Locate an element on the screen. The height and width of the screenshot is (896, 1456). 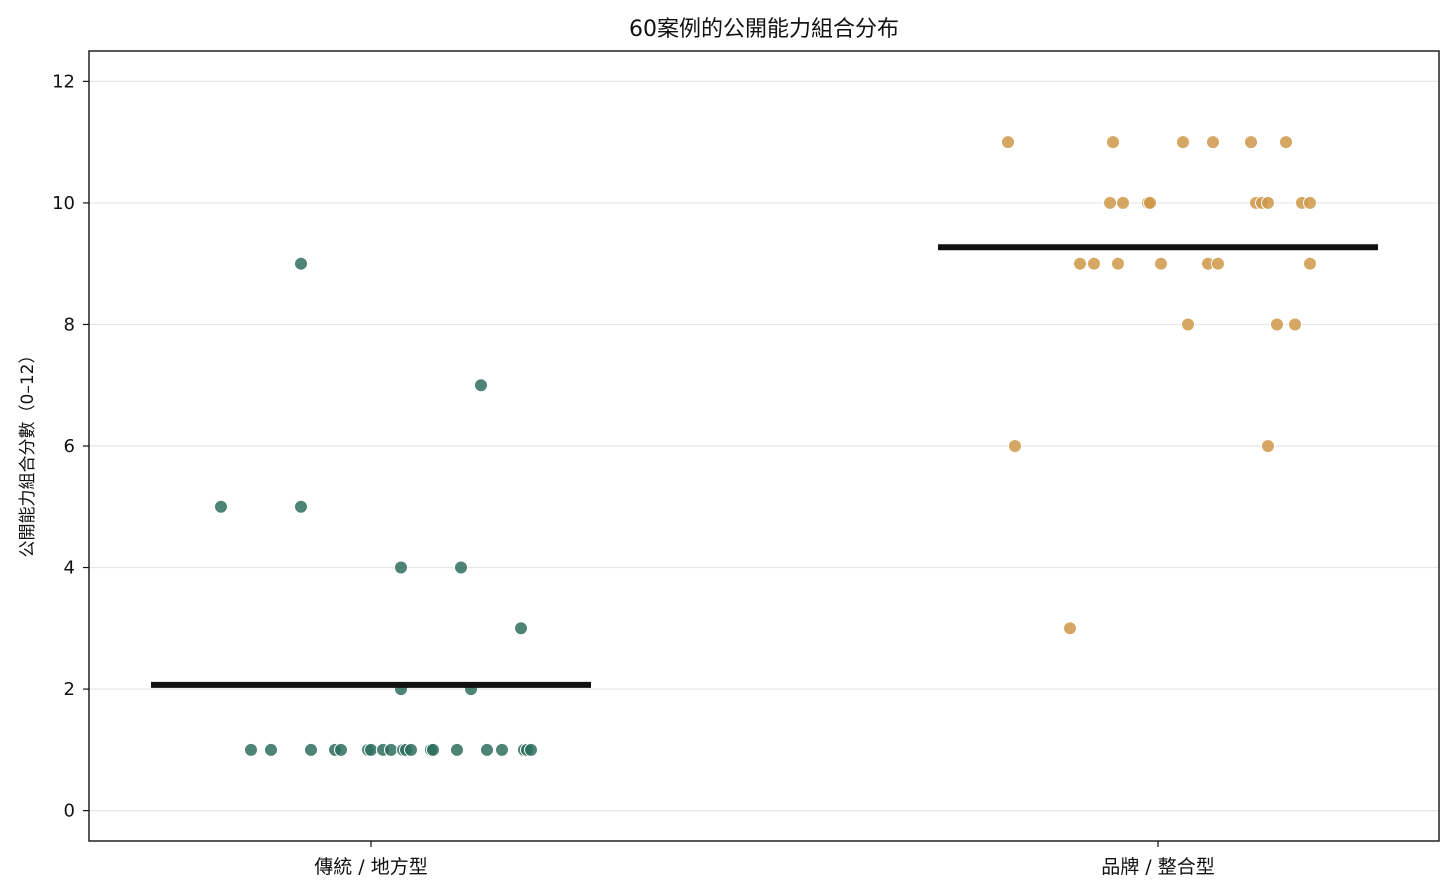
y-tick-label: 12 is located at coordinates (63, 81).